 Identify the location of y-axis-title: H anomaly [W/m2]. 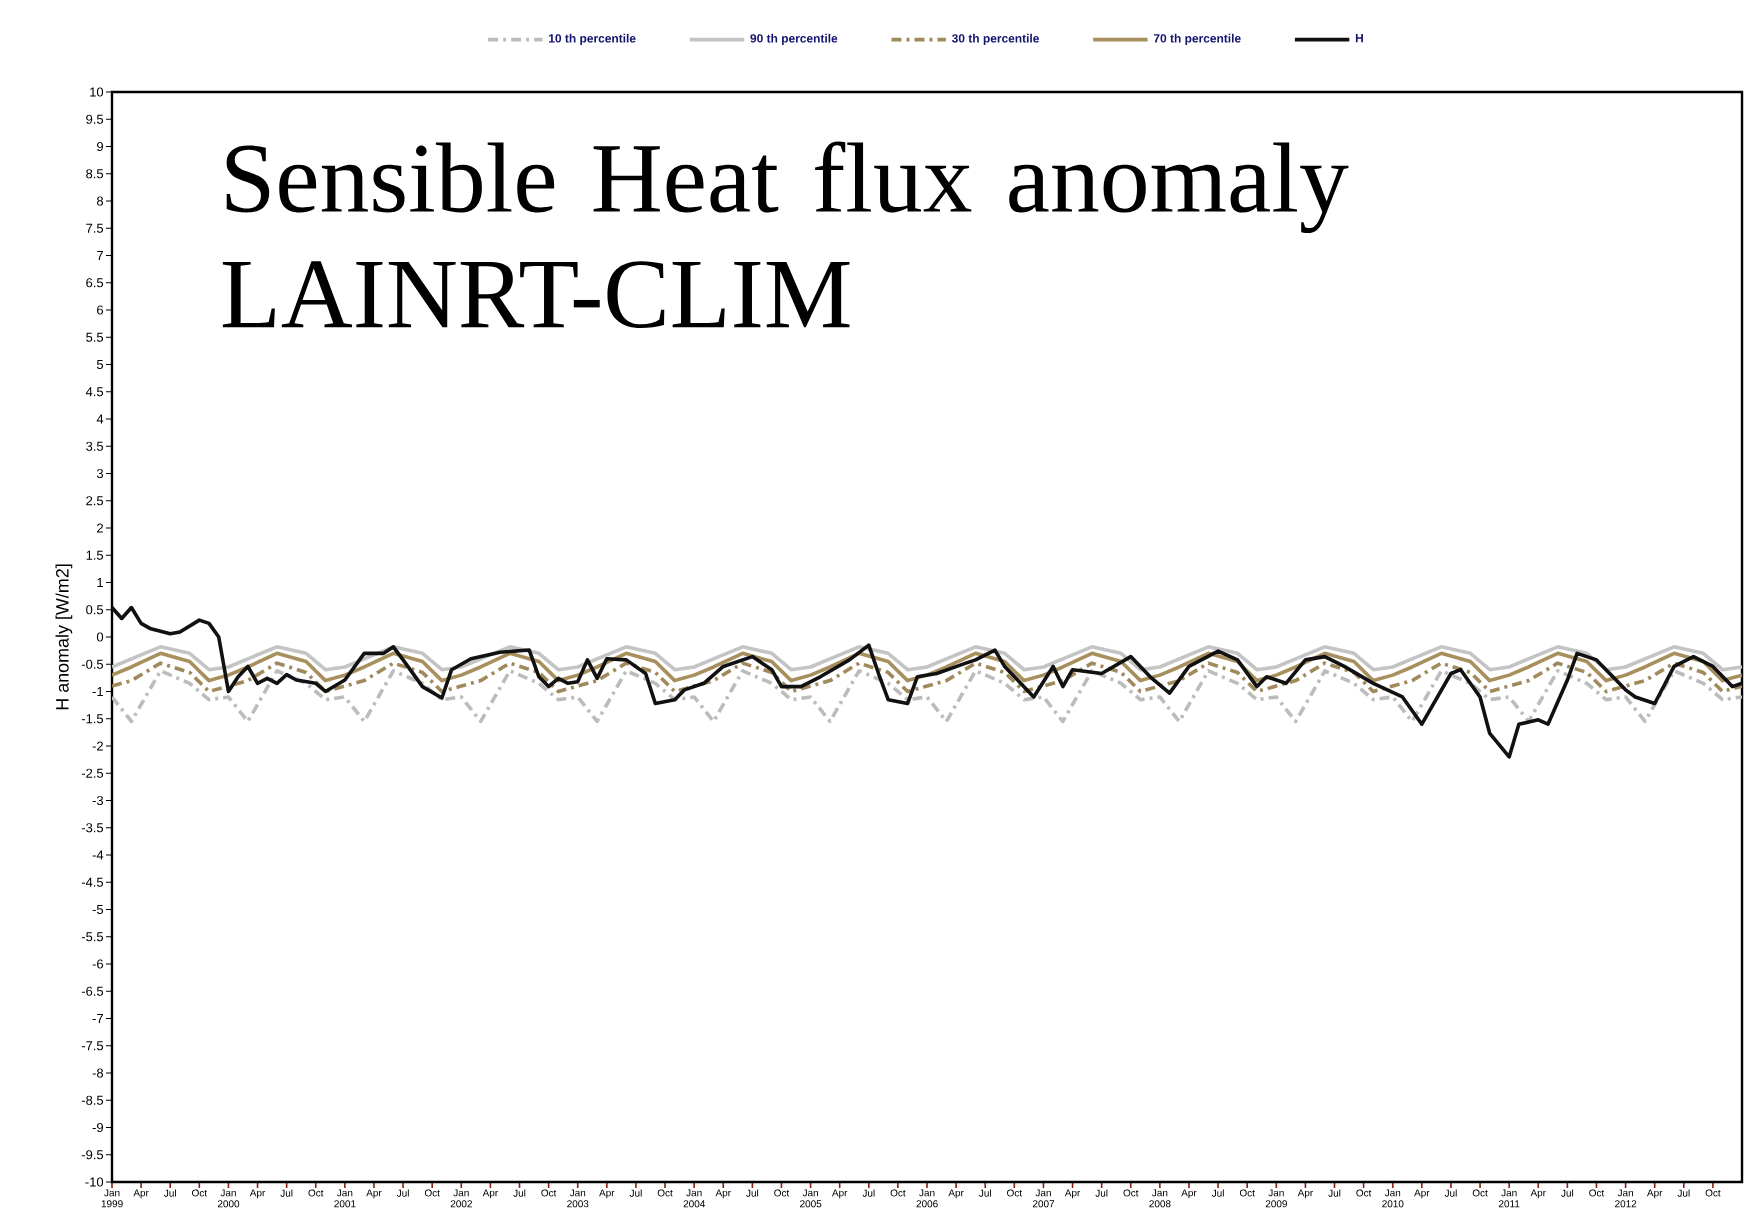
(64, 637).